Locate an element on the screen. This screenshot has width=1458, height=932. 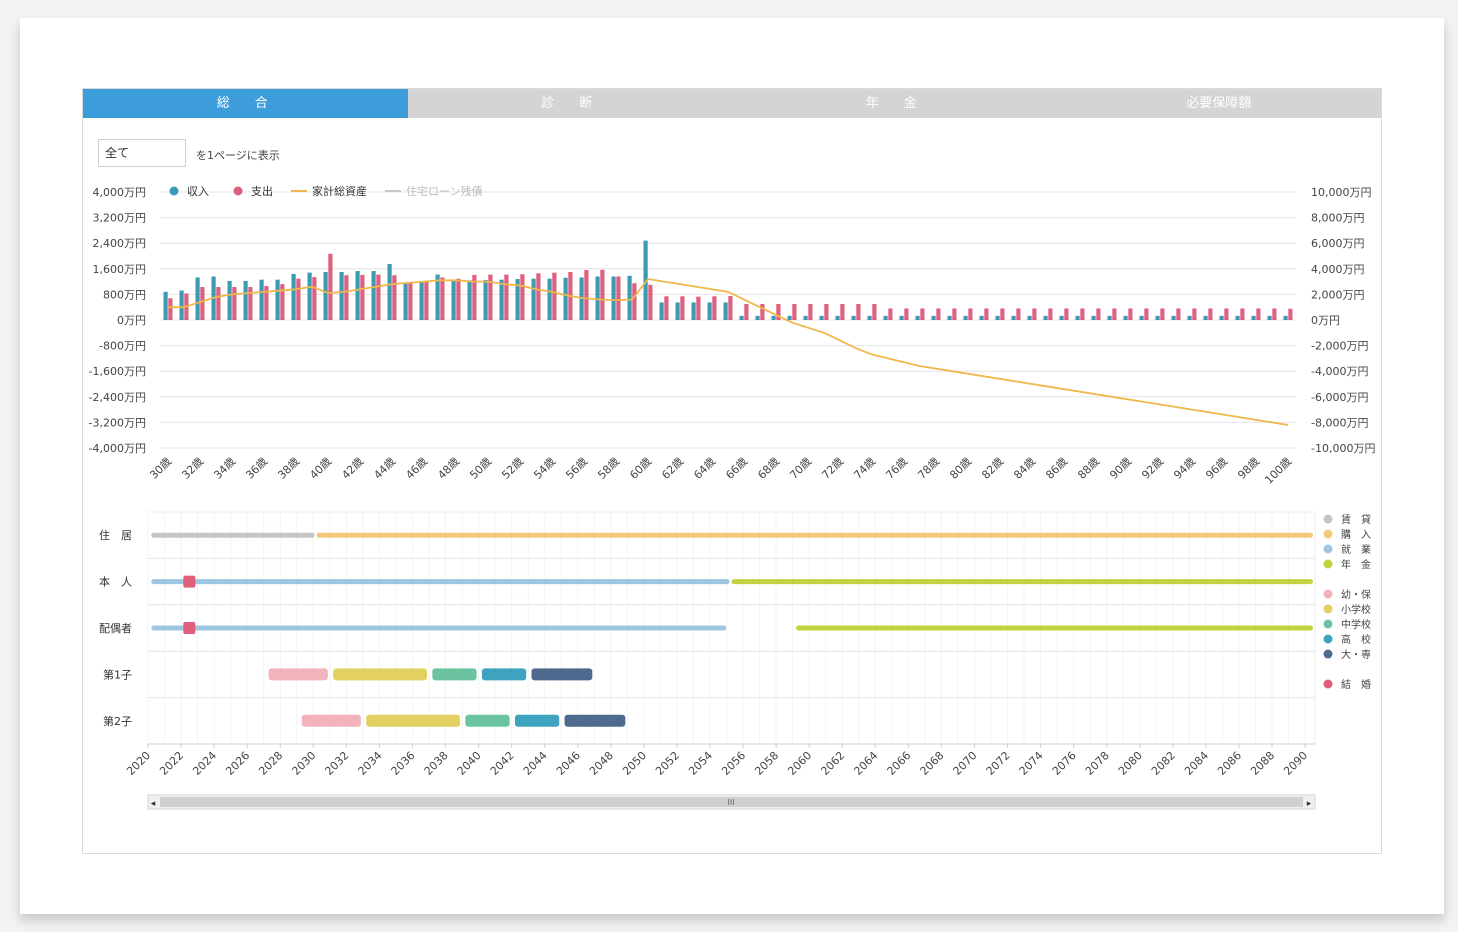
timeline-row-label: 第1子 is located at coordinates (117, 674).